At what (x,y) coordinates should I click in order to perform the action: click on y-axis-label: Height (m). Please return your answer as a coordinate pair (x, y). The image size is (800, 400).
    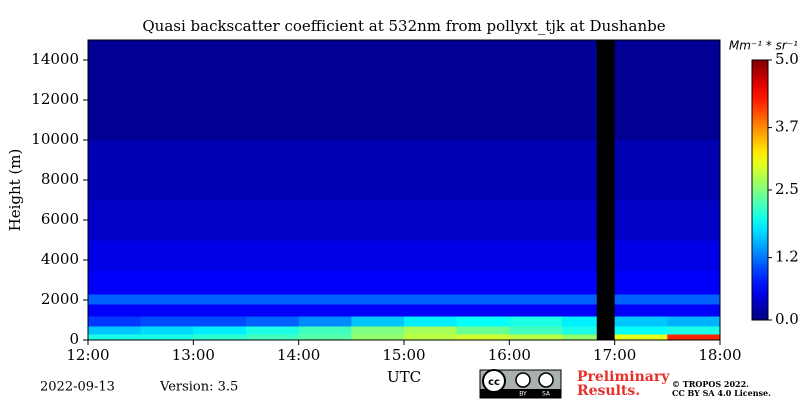
    Looking at the image, I should click on (15, 190).